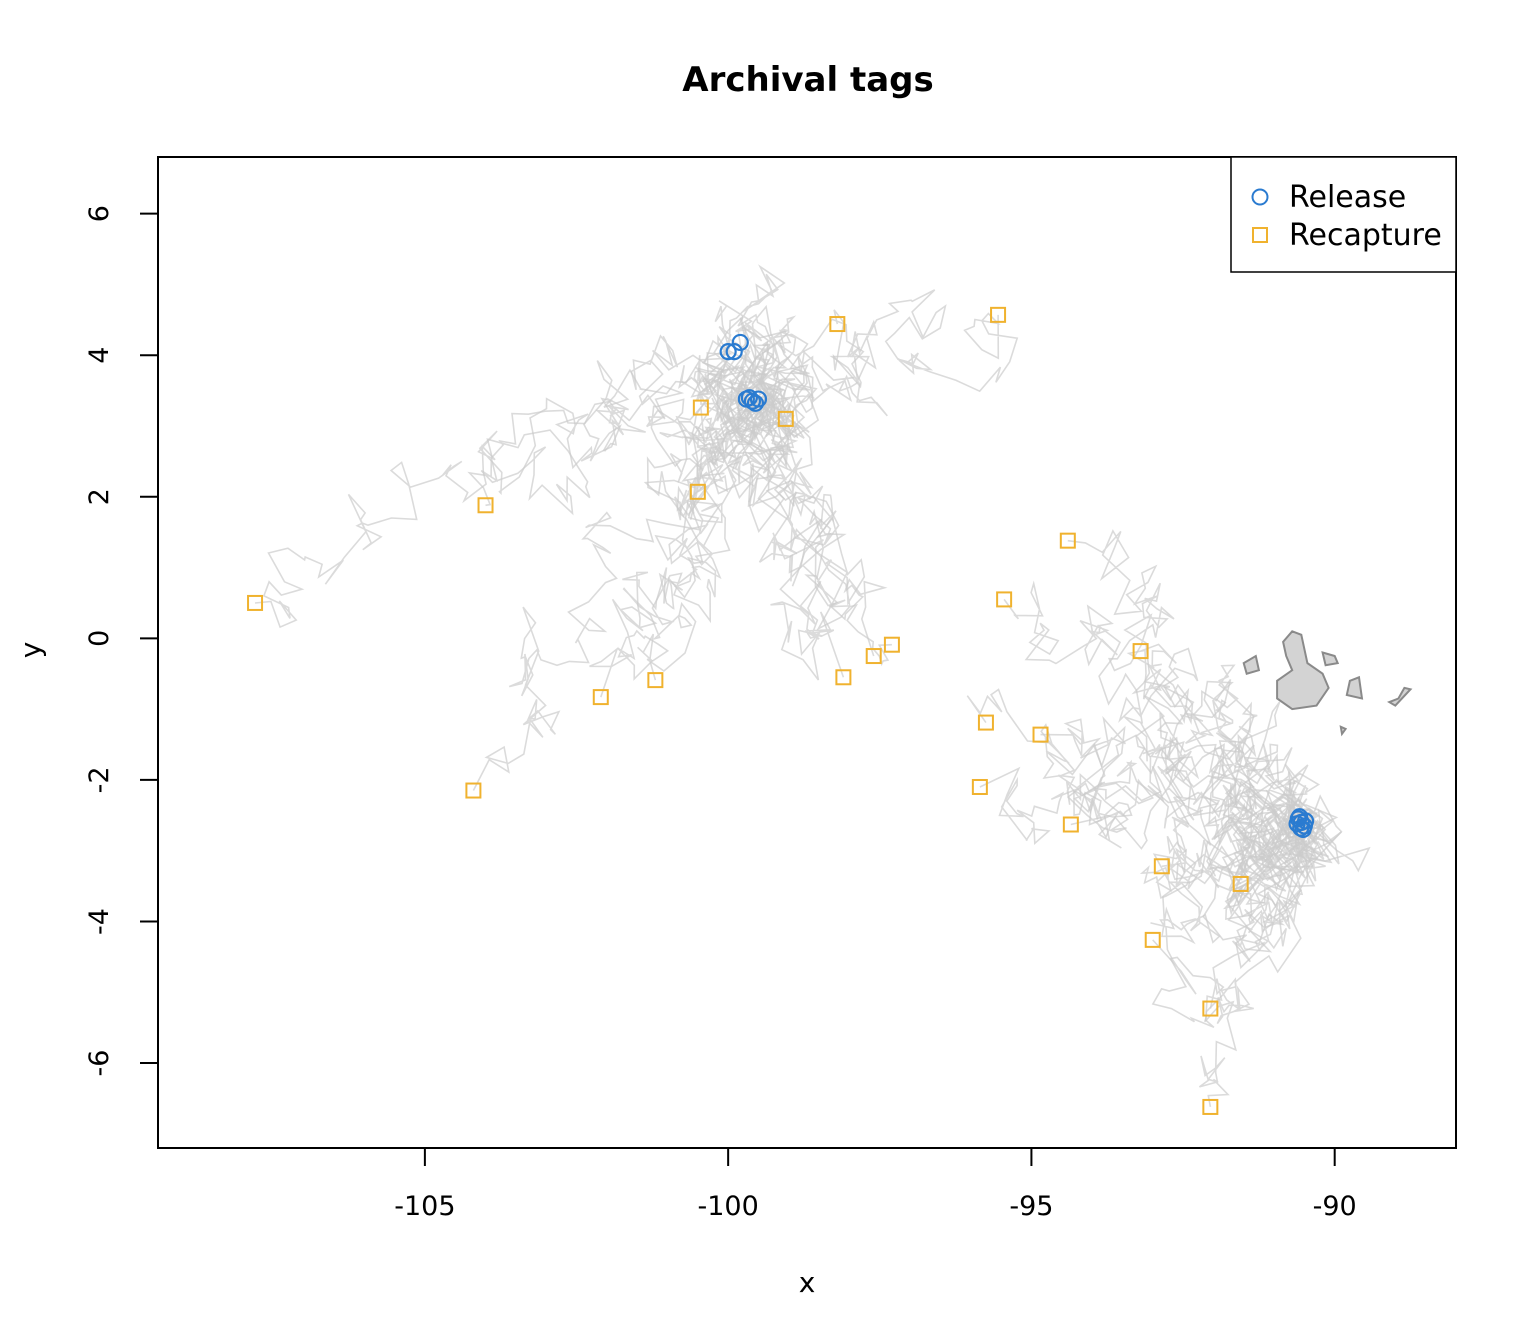  I want to click on y-axis: -6 -4 -2 0 2 4 6, so click(121, 641).